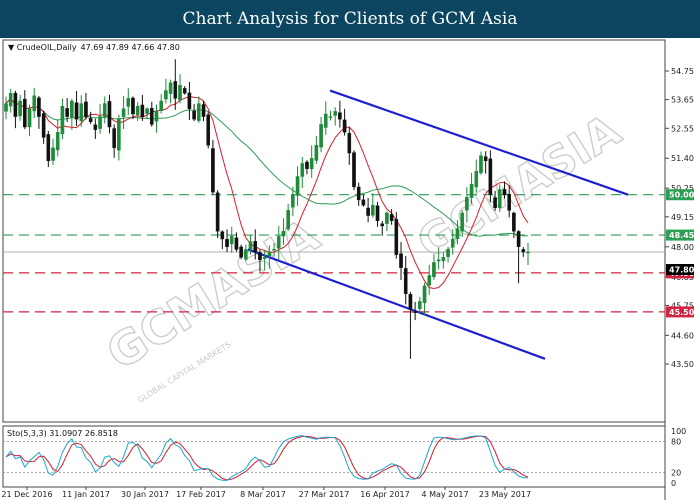 The image size is (700, 500). I want to click on level-label: 48.45, so click(682, 235).